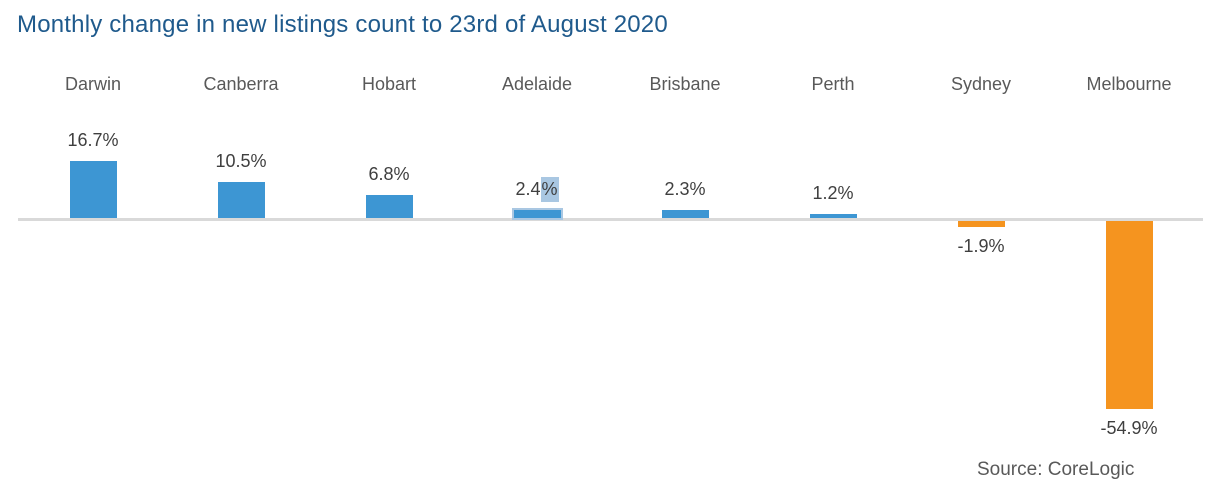  Describe the element at coordinates (537, 214) in the screenshot. I see `bar-adelaide` at that location.